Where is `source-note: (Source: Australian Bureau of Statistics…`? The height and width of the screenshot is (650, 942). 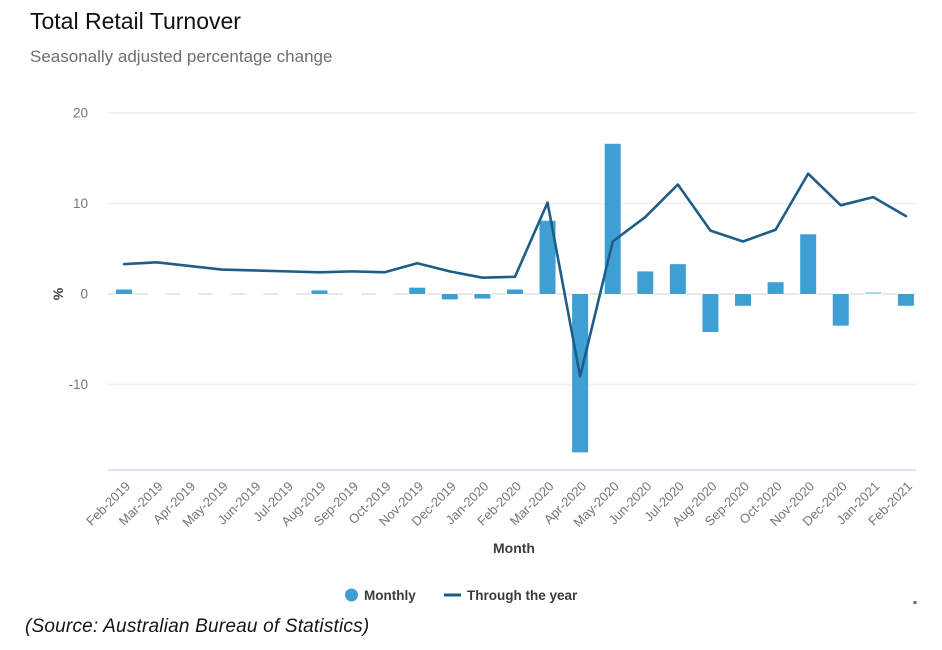
source-note: (Source: Australian Bureau of Statistics… is located at coordinates (197, 626).